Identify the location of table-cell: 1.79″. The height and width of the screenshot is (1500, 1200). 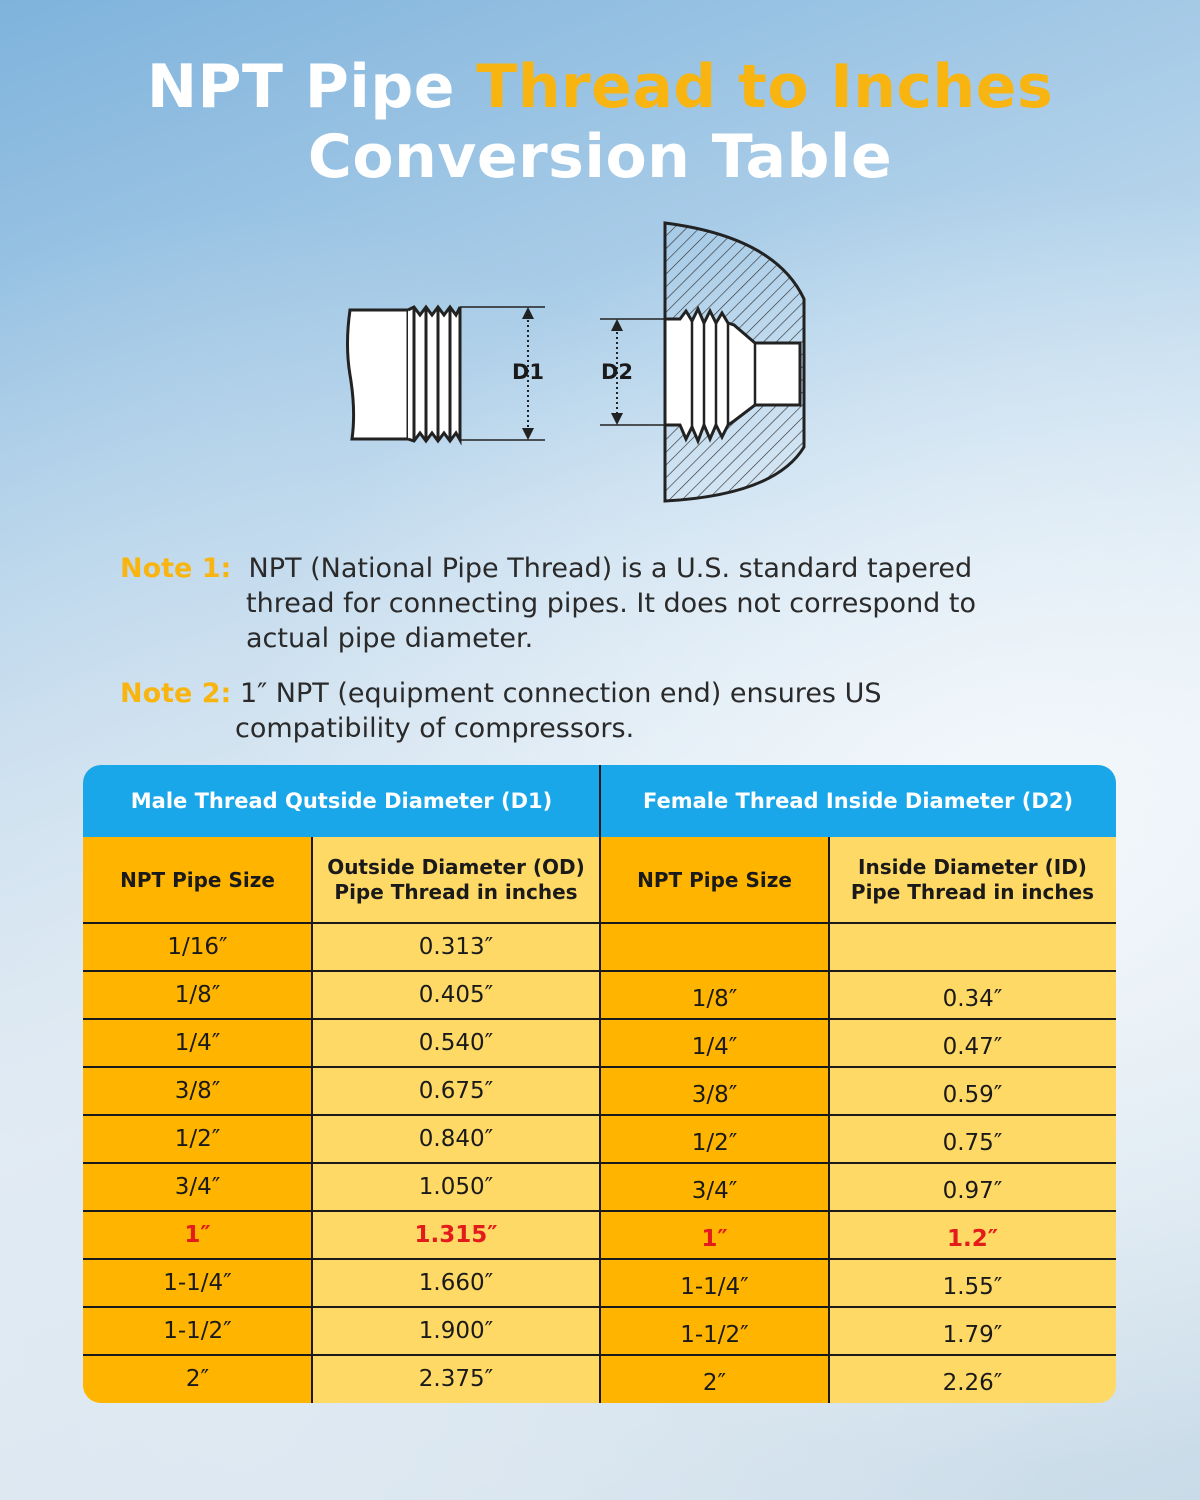
(972, 1335).